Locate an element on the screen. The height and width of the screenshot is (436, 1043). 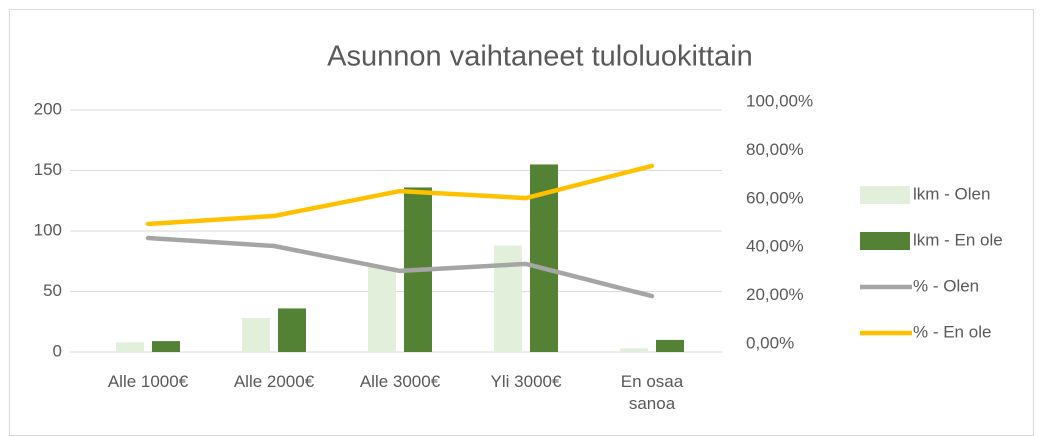
x-tick-label: Alle 1000€ is located at coordinates (148, 381).